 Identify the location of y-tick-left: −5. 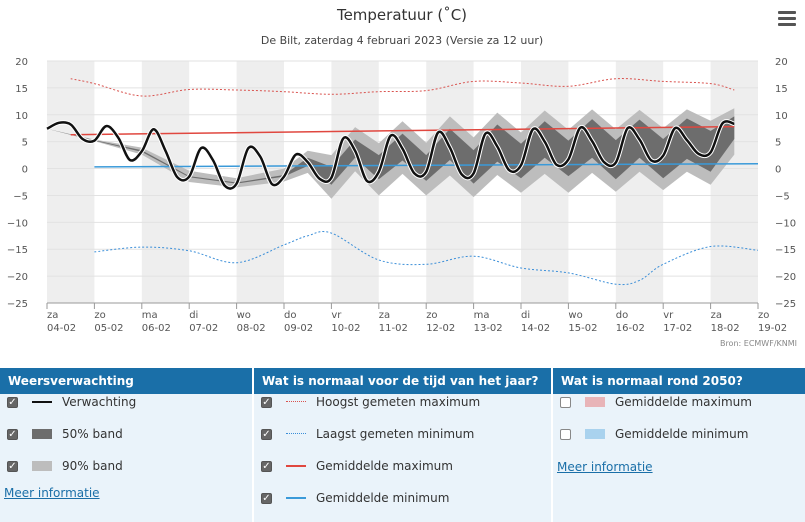
(20, 196).